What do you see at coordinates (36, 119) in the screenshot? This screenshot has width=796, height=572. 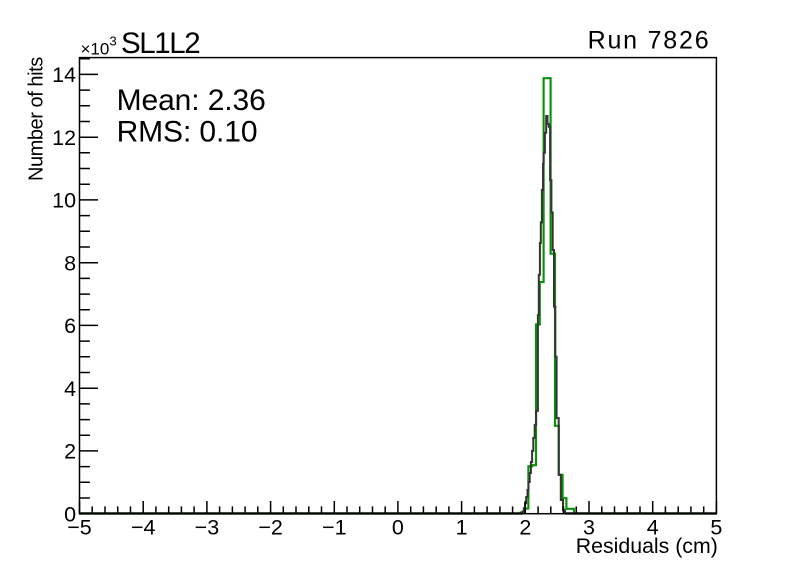 I see `svg-text: Number of hits` at bounding box center [36, 119].